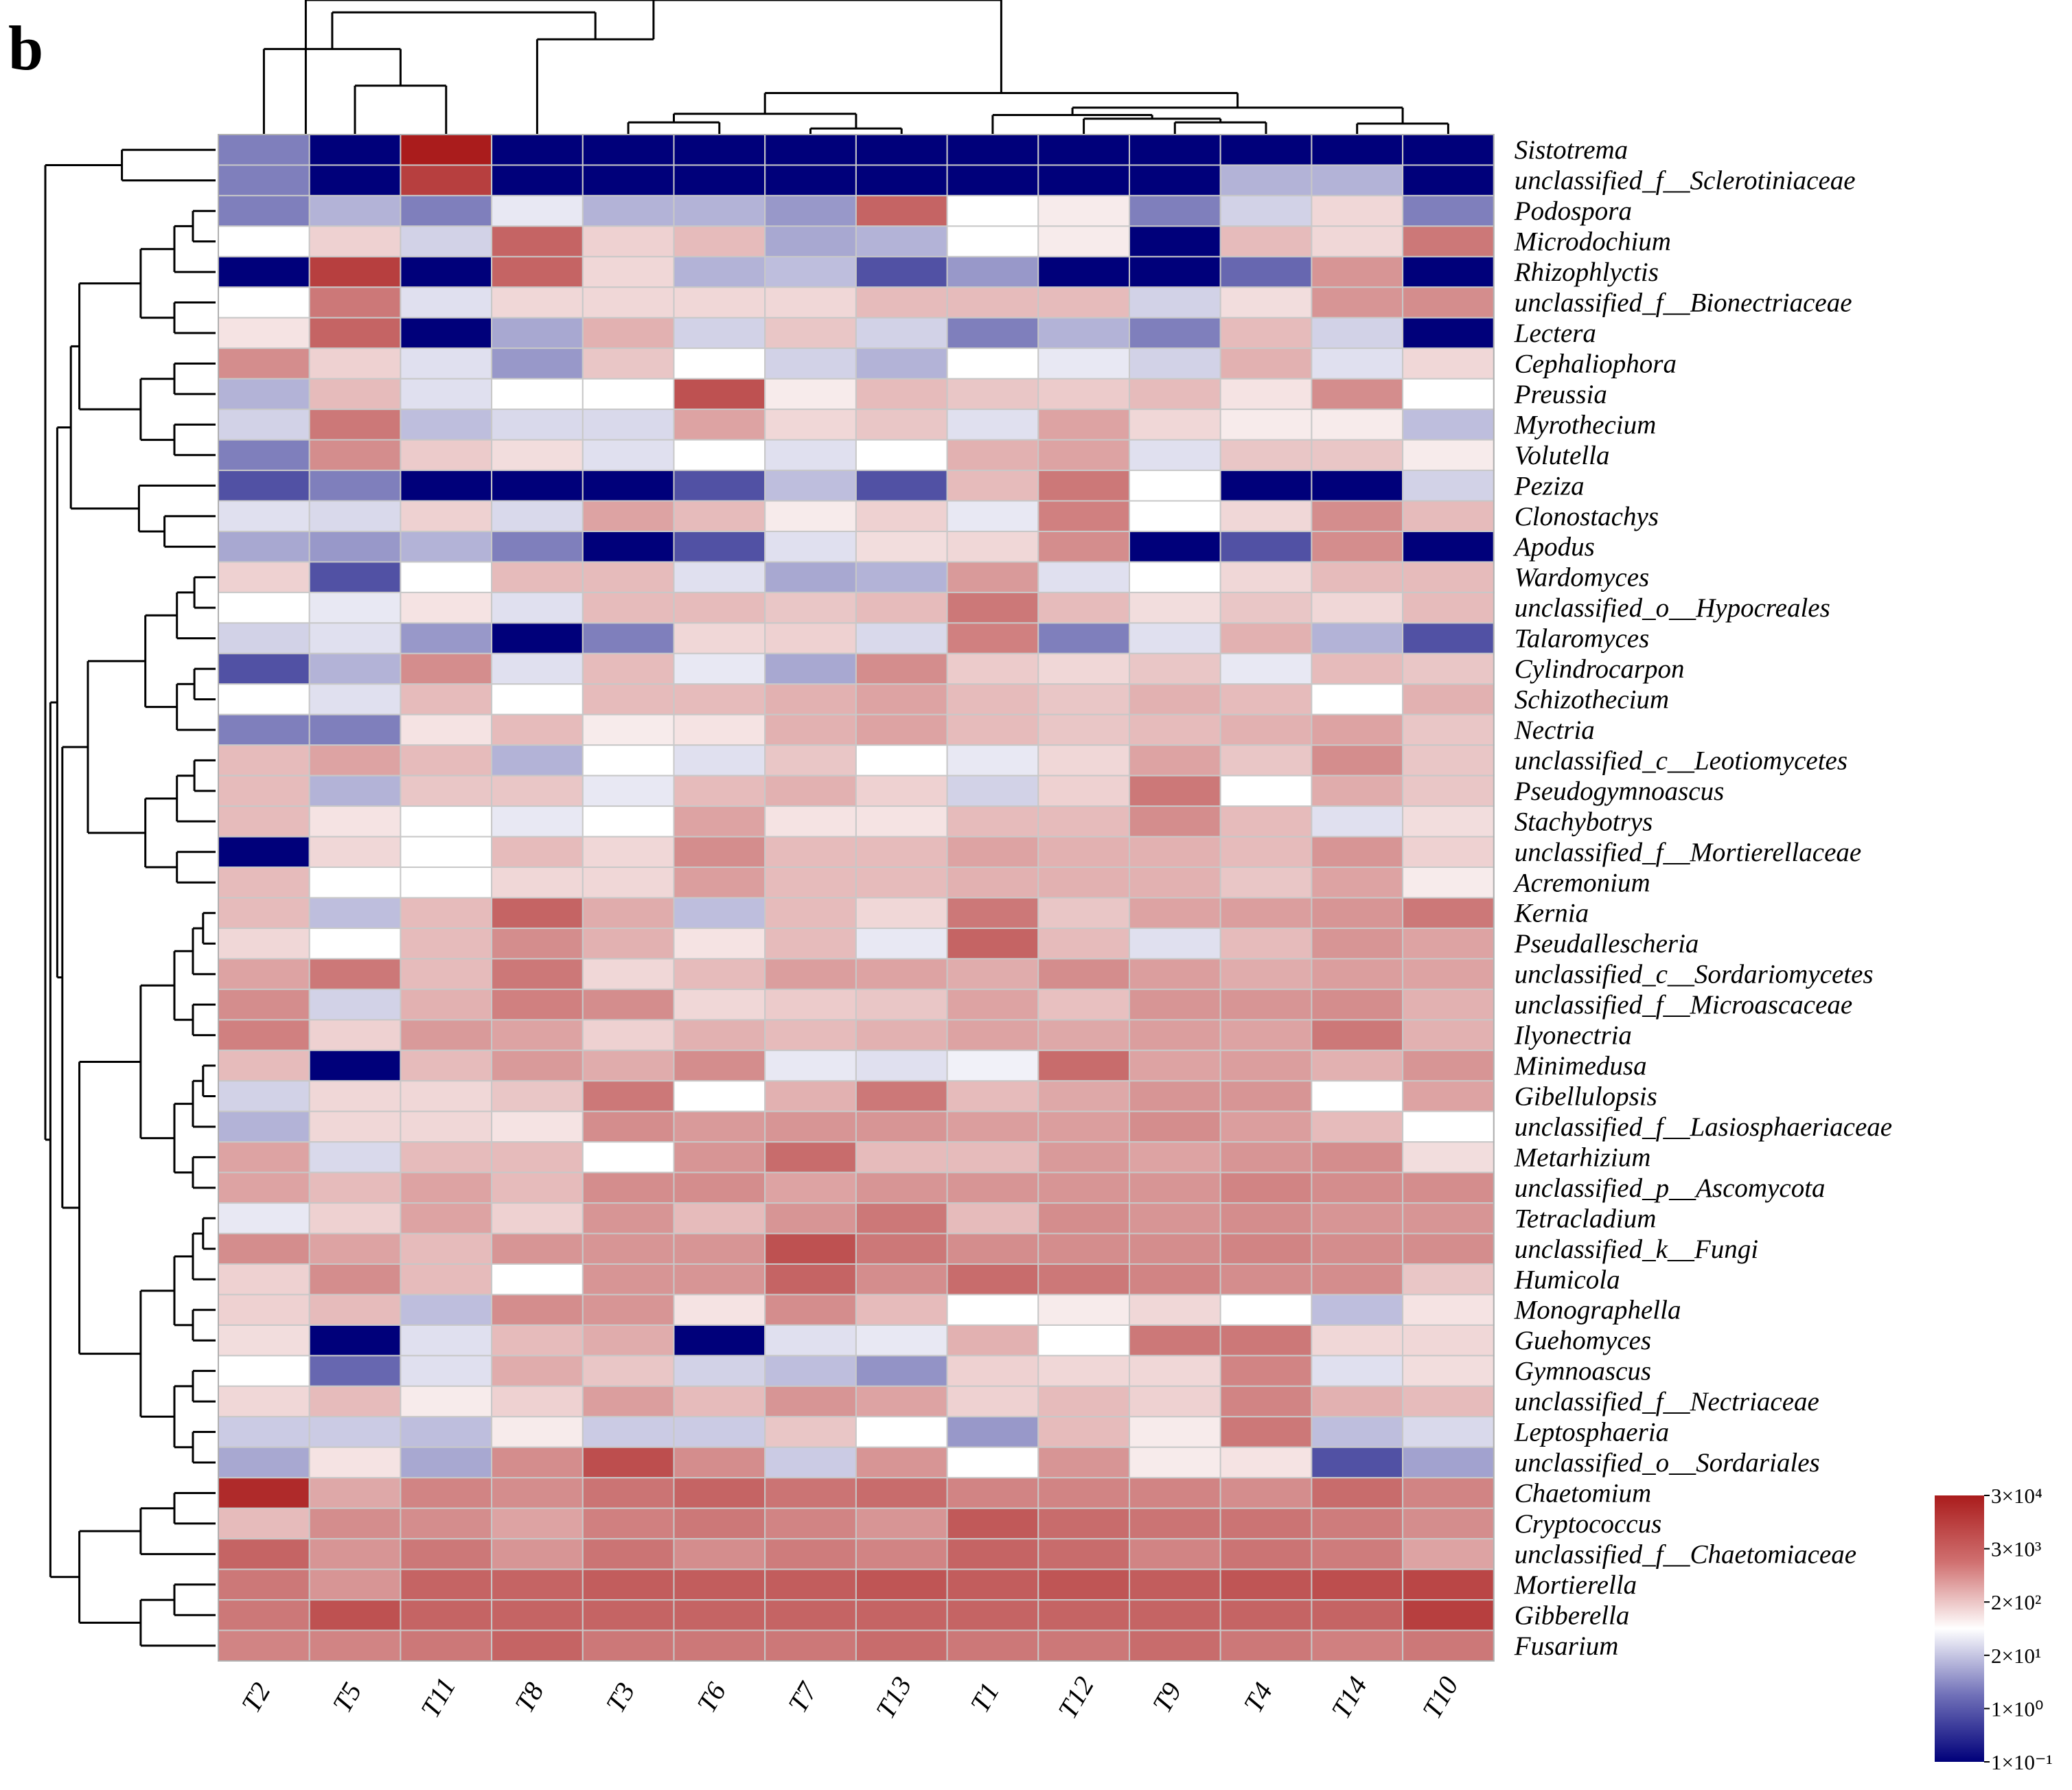 Image resolution: width=2072 pixels, height=1790 pixels. What do you see at coordinates (1551, 913) in the screenshot?
I see `row-label-kernia: Kernia` at bounding box center [1551, 913].